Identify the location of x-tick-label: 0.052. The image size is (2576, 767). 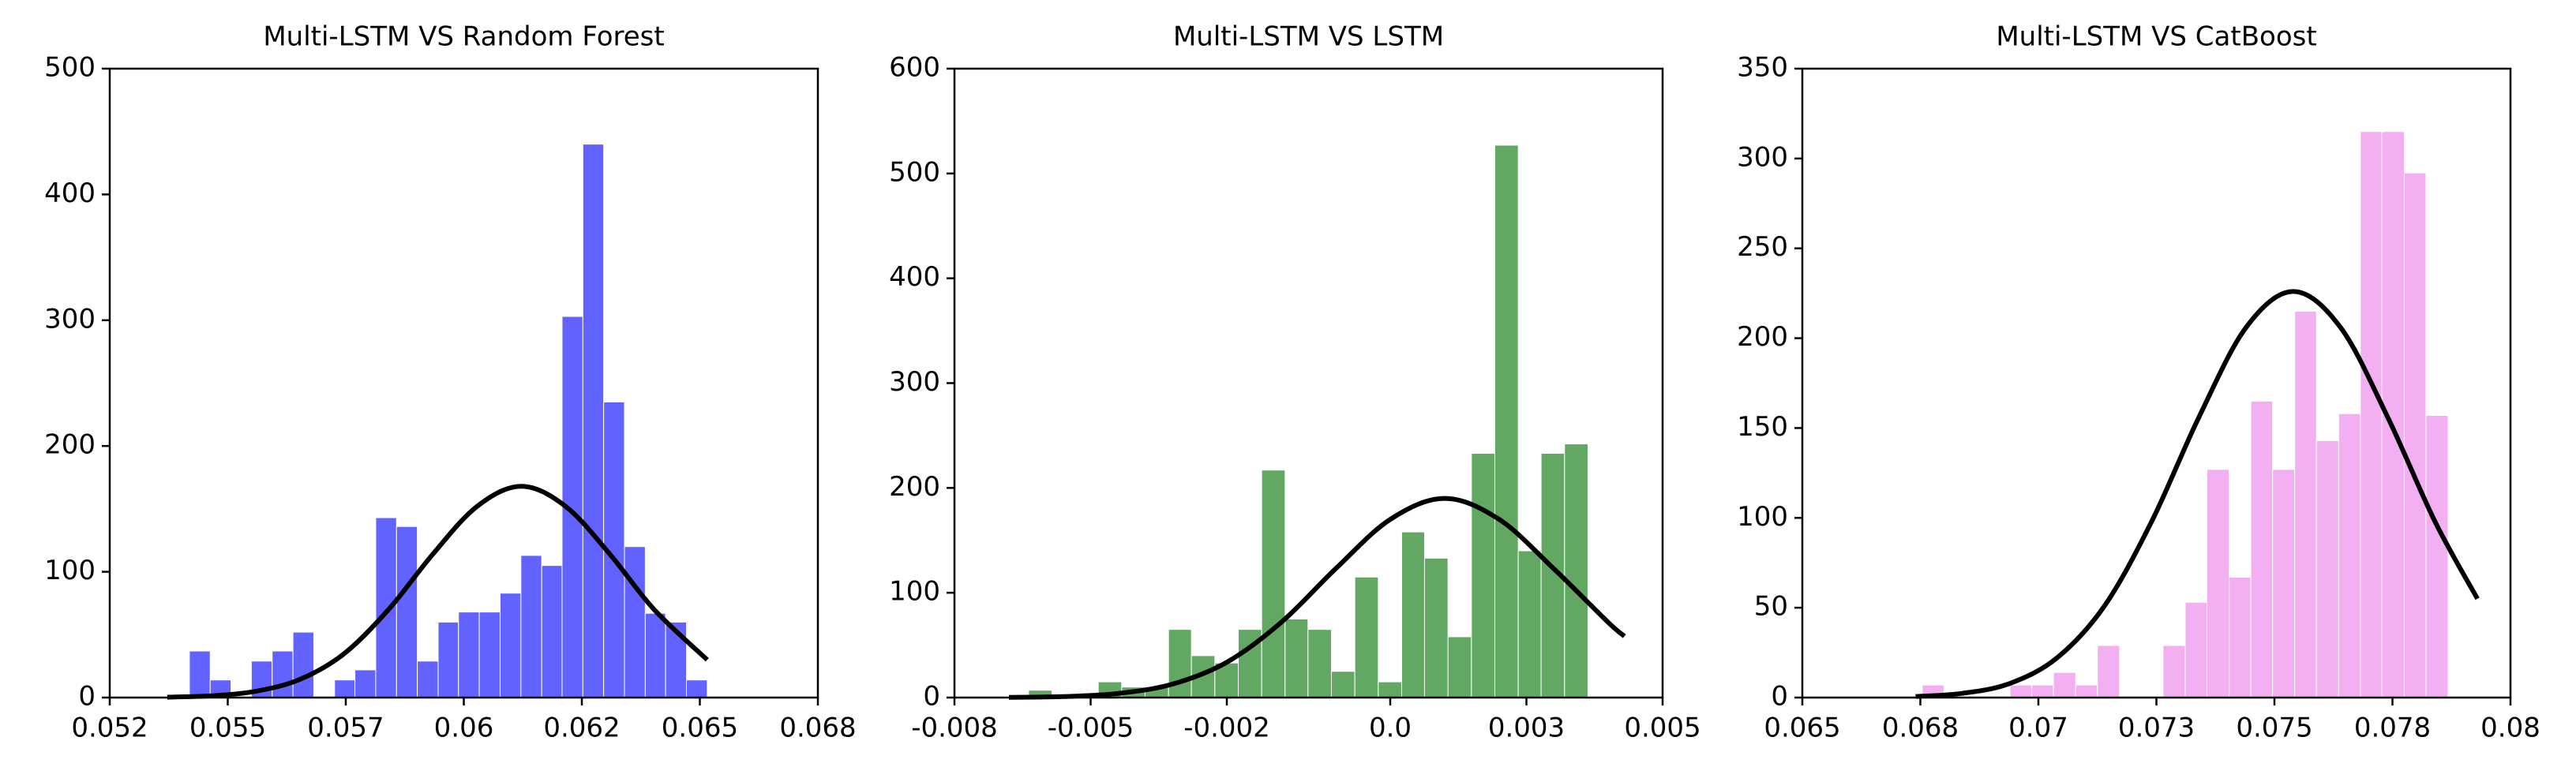
(109, 728).